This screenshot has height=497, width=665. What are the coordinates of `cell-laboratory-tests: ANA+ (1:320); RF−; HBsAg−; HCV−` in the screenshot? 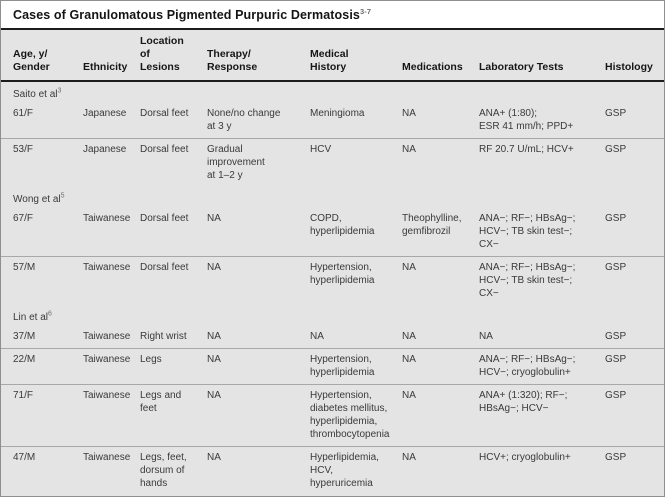 It's located at (530, 415).